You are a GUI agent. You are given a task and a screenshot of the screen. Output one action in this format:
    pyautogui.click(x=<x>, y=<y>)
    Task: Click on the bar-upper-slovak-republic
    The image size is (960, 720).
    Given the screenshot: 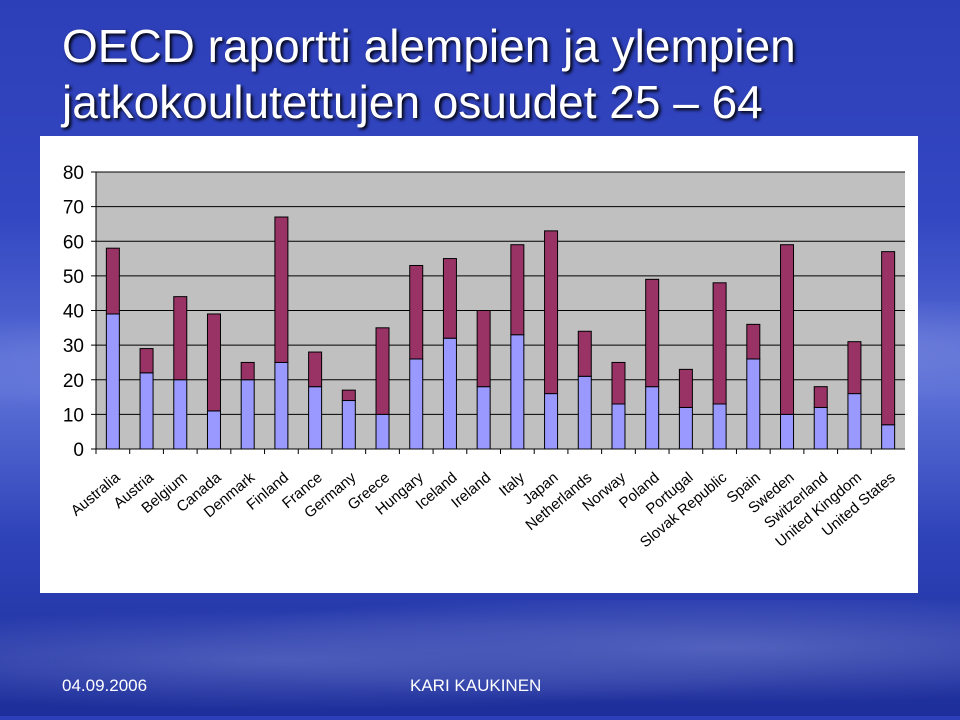 What is the action you would take?
    pyautogui.click(x=719, y=343)
    